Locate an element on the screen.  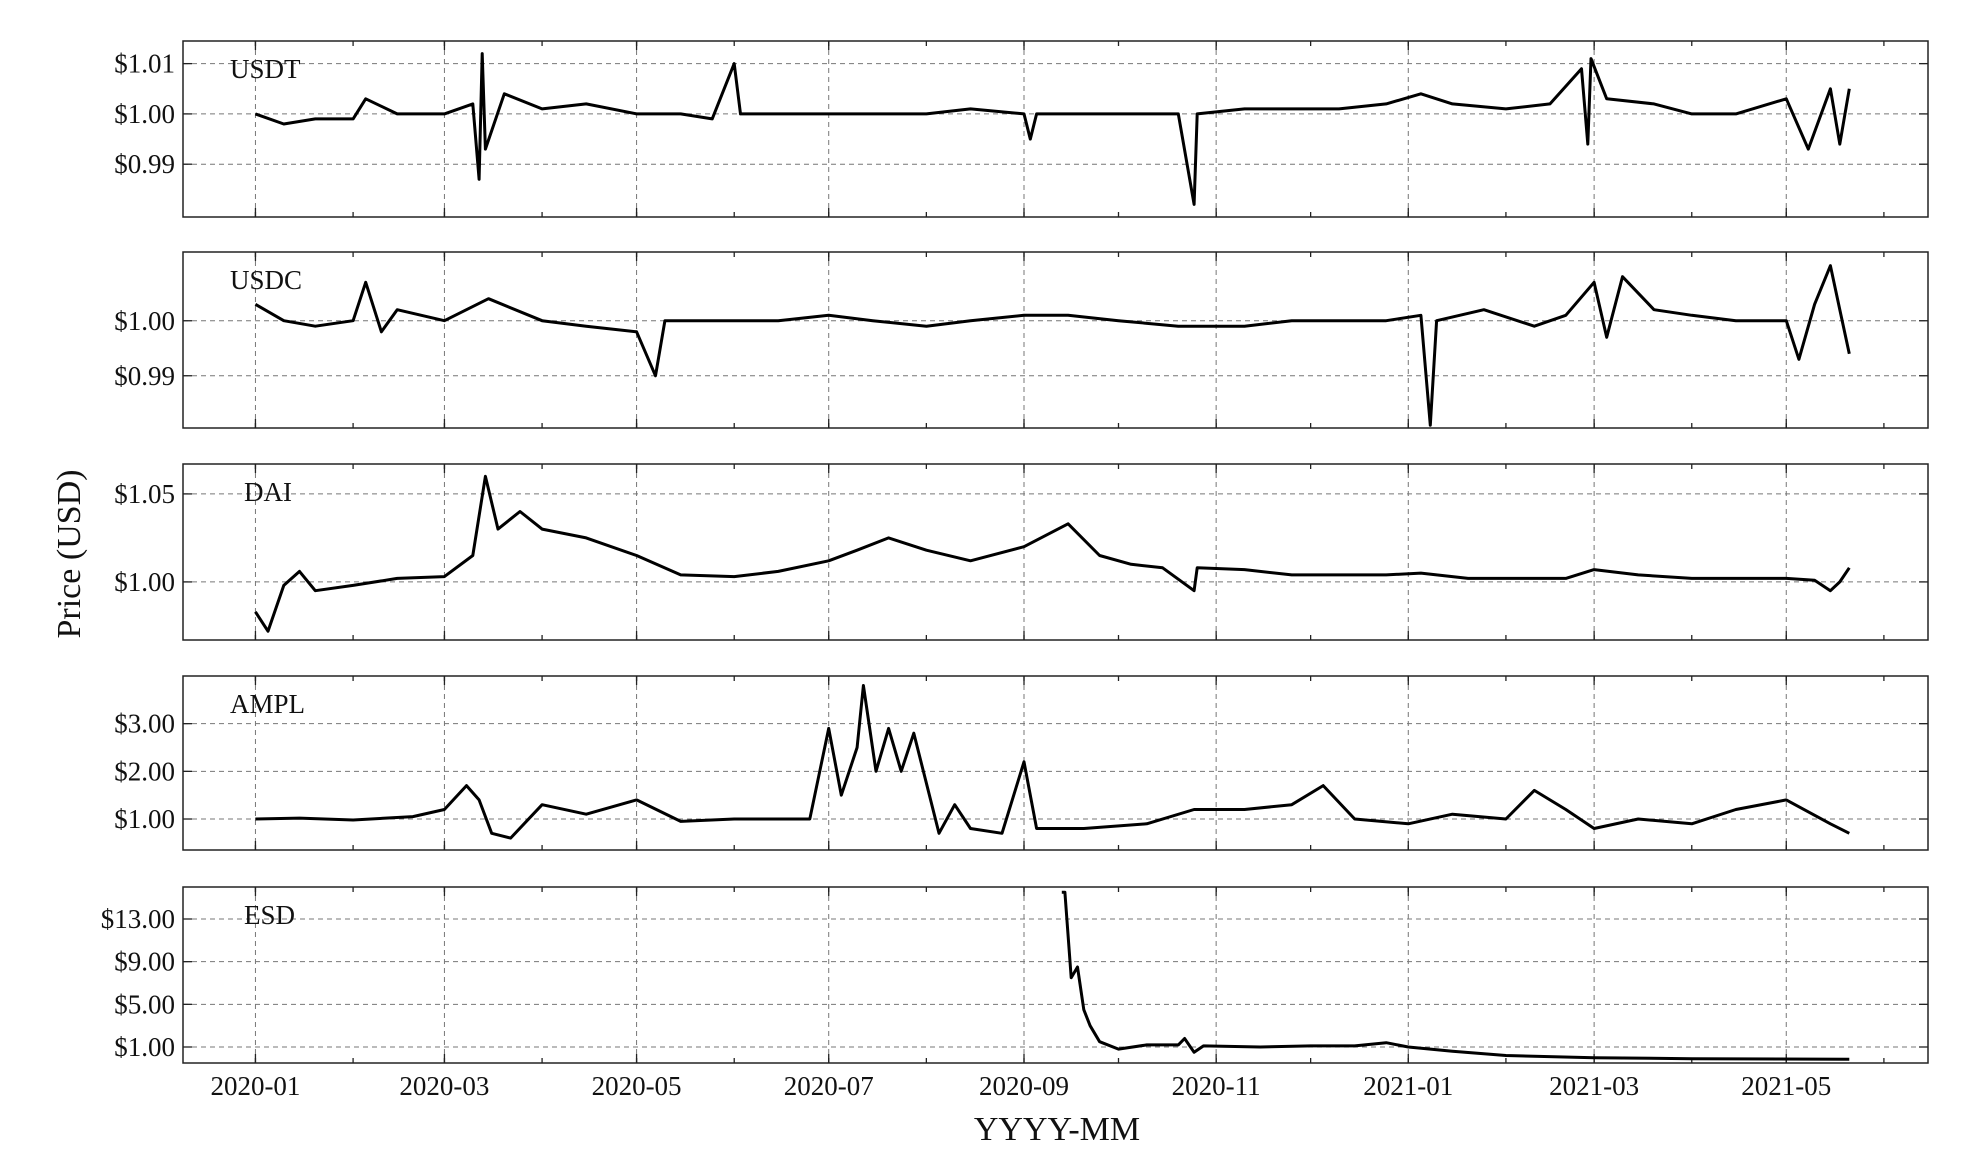
panel-dai: $1.00 $1.05 DAI is located at coordinates (1021, 552).